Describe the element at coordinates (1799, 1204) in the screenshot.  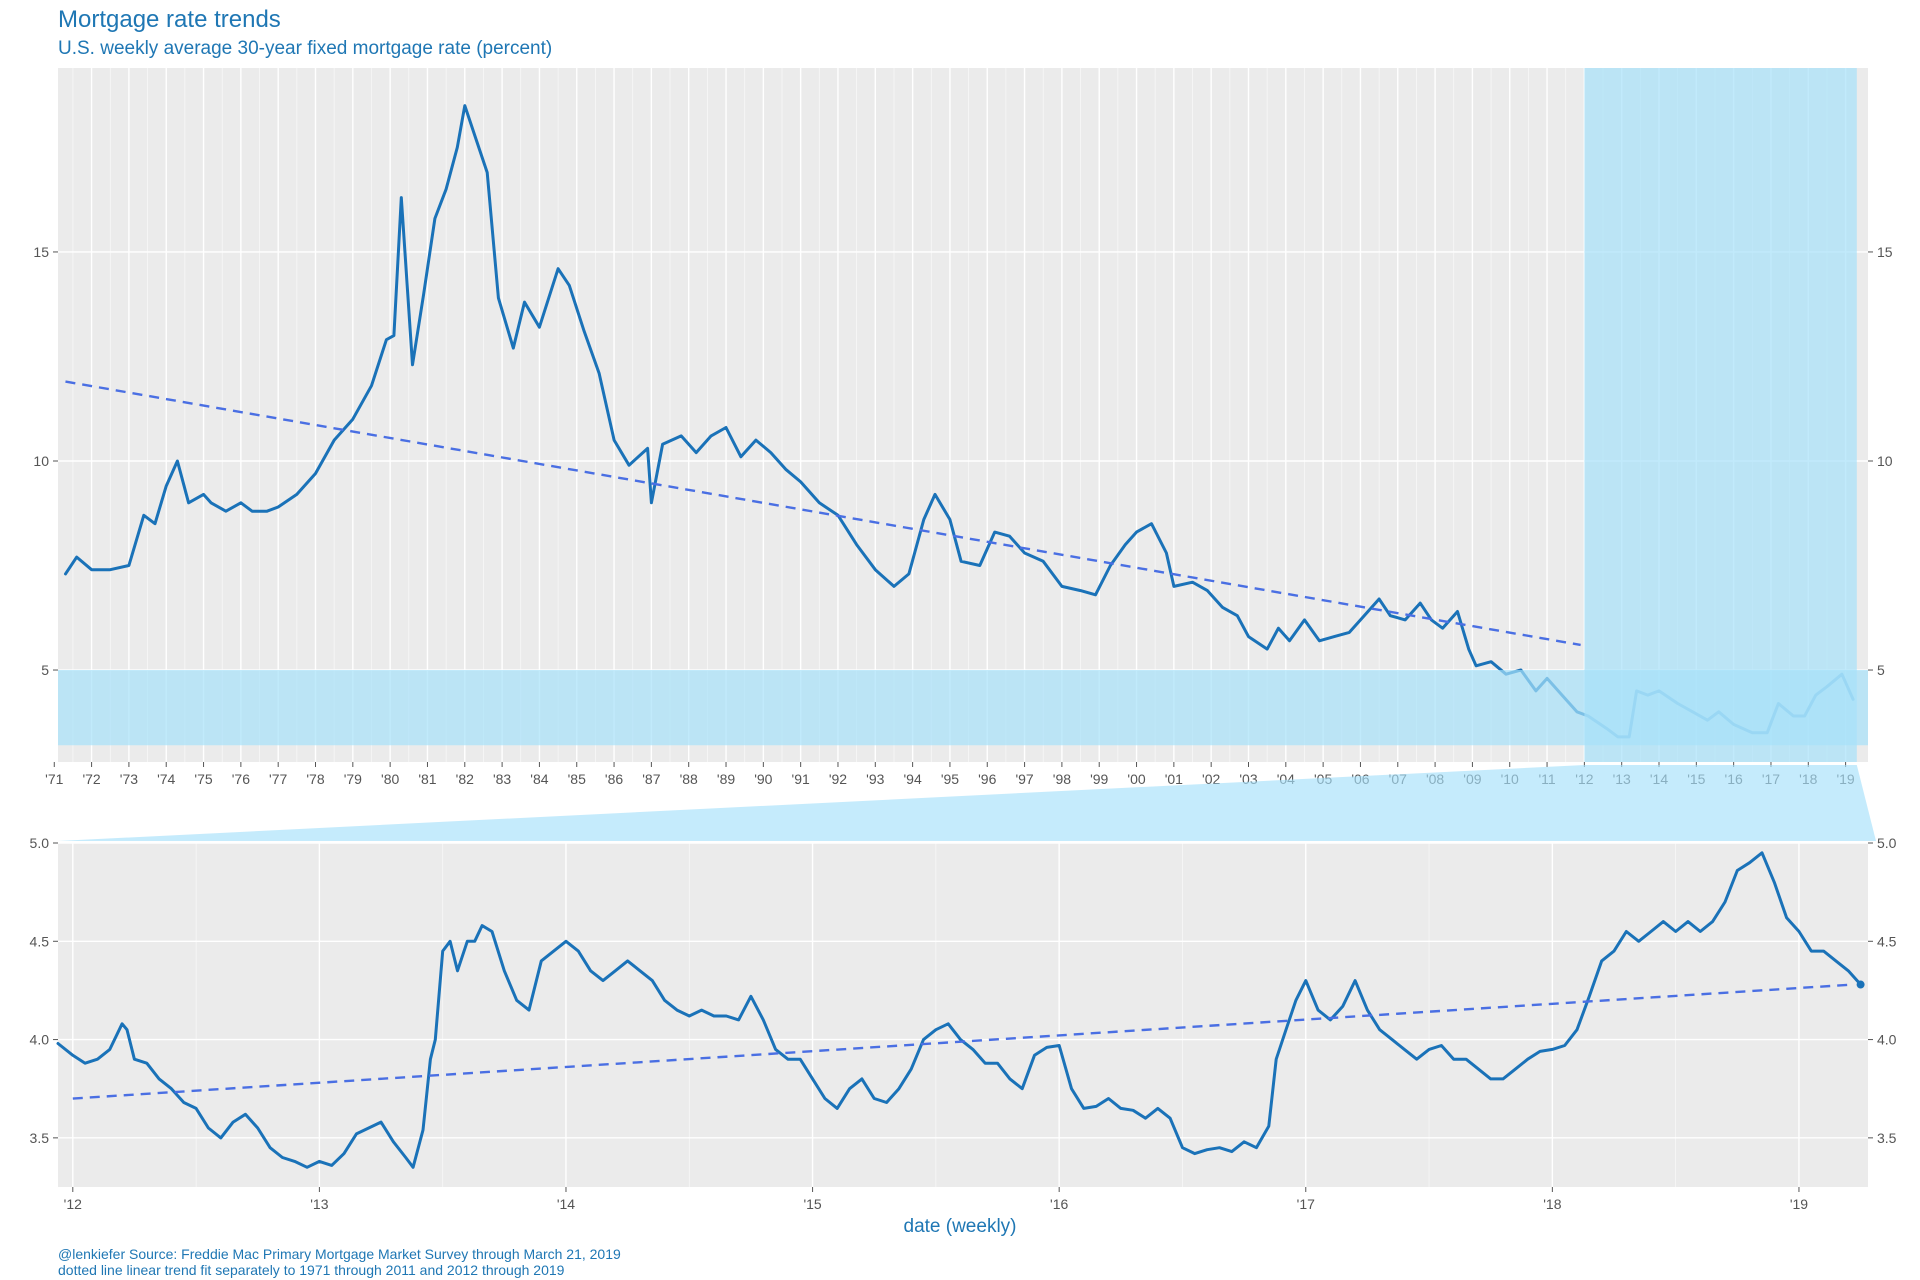
I see `bottom-x-tick-label: '19` at that location.